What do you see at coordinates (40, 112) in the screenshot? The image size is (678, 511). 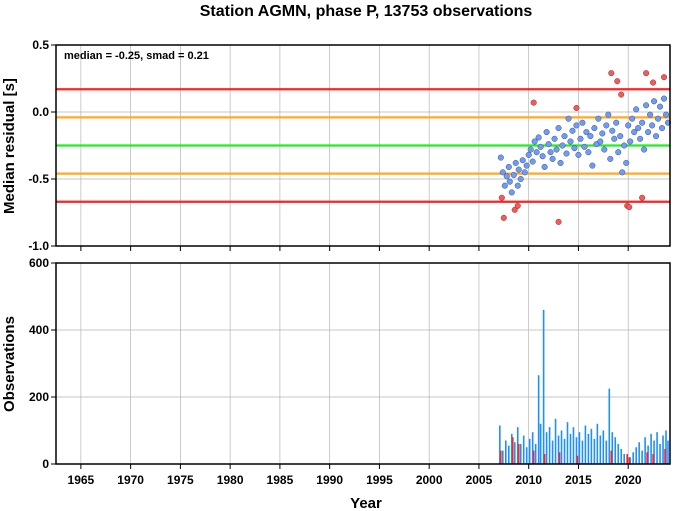 I see `y-tick-label: 0.0` at bounding box center [40, 112].